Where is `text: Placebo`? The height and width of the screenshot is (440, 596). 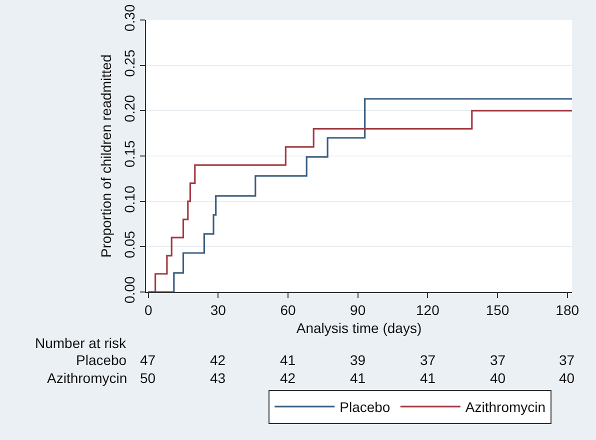 text: Placebo is located at coordinates (101, 360).